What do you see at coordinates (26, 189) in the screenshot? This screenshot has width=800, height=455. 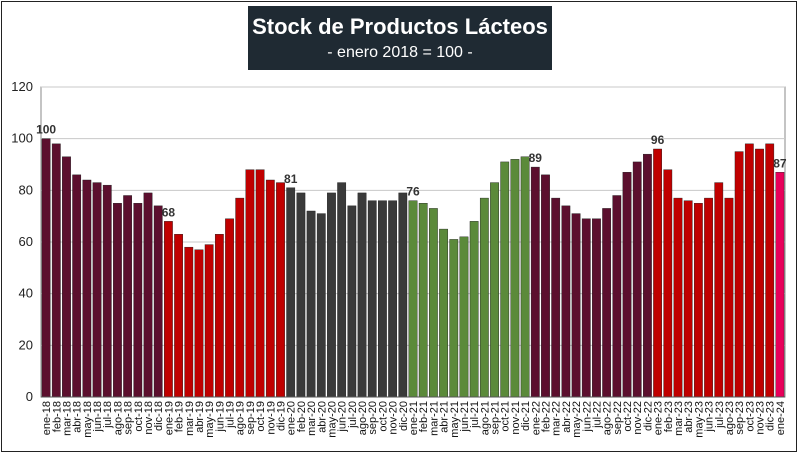 I see `y-tick-label: 80` at bounding box center [26, 189].